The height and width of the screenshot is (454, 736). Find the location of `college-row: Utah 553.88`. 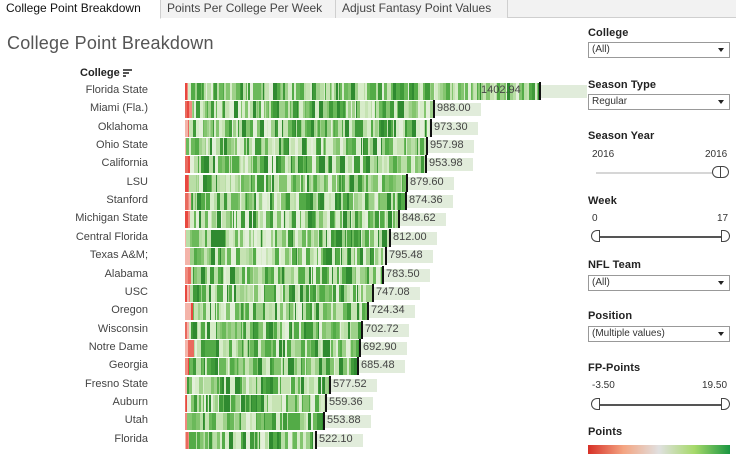

college-row: Utah 553.88 is located at coordinates (290, 421).